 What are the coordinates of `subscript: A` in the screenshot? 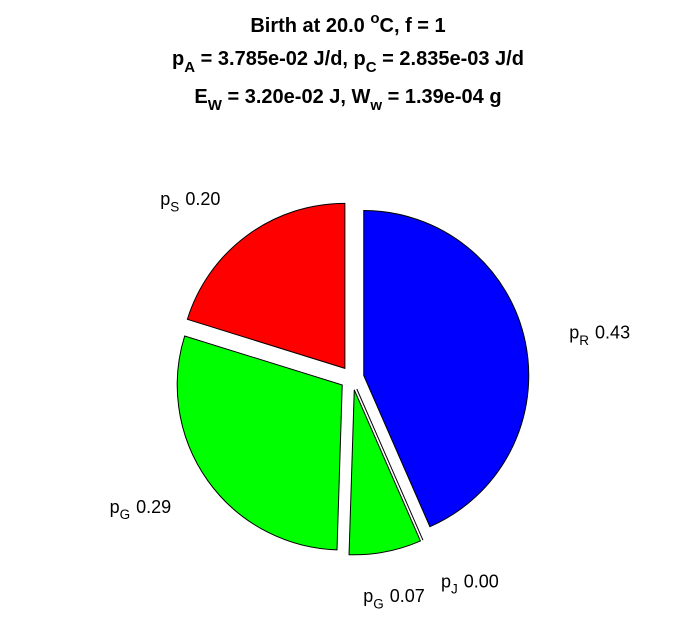 It's located at (189, 67).